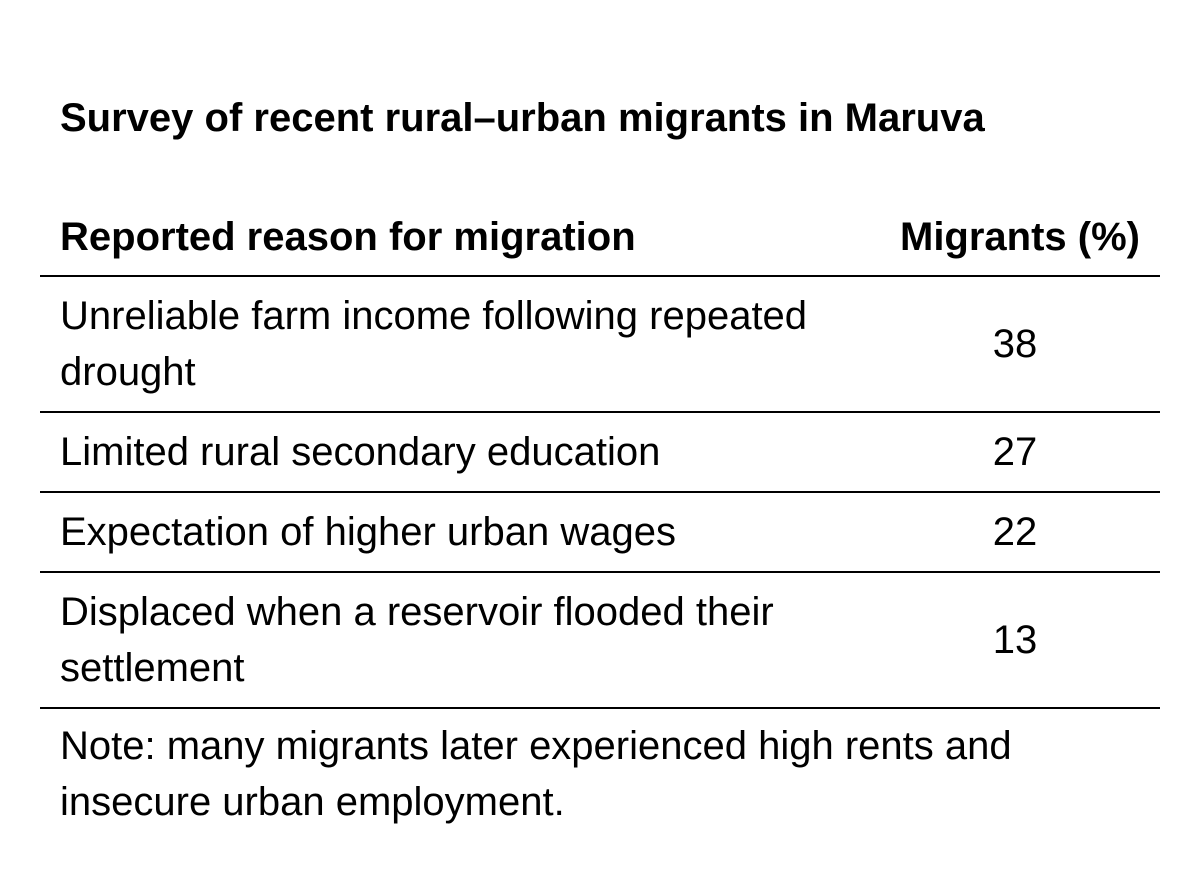  What do you see at coordinates (440, 532) in the screenshot?
I see `reason-cell: Expectation of higher urban wages` at bounding box center [440, 532].